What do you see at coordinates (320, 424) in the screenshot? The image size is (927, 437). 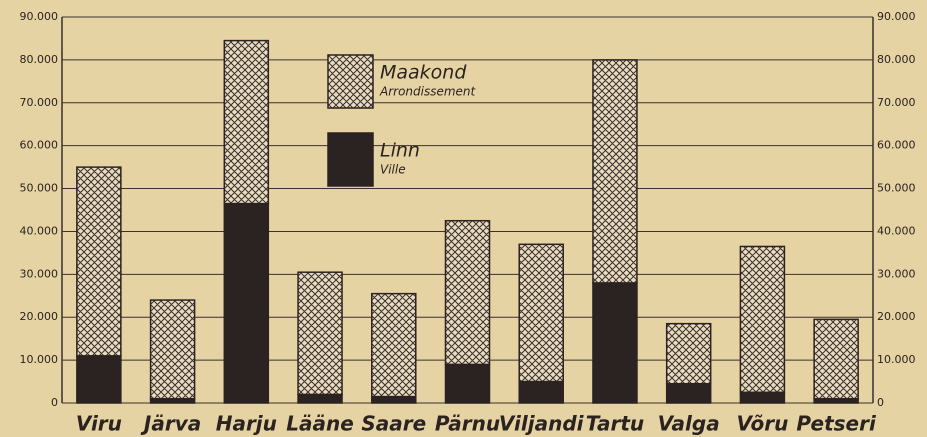 I see `x-tick-label: Lääne` at bounding box center [320, 424].